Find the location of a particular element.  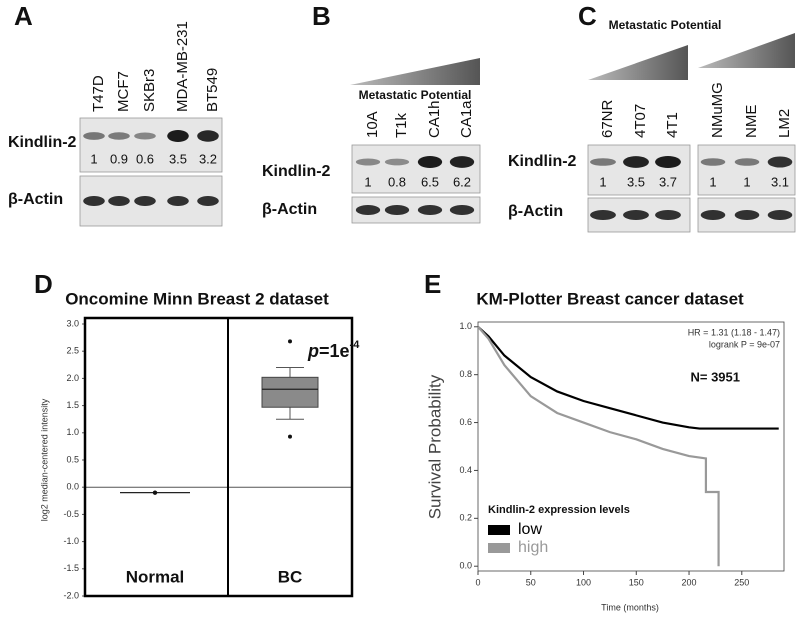

y-tick-label: -2.0 is located at coordinates (71, 595).